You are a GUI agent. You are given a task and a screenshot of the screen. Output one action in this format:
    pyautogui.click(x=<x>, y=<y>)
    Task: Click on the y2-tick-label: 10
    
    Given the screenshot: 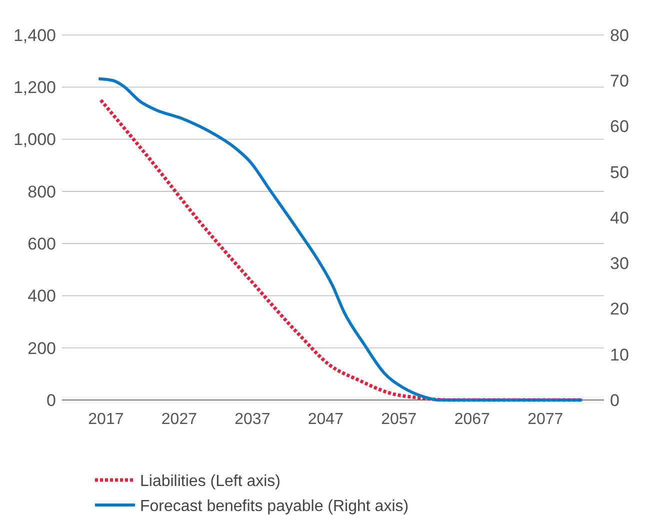 What is the action you would take?
    pyautogui.click(x=619, y=354)
    